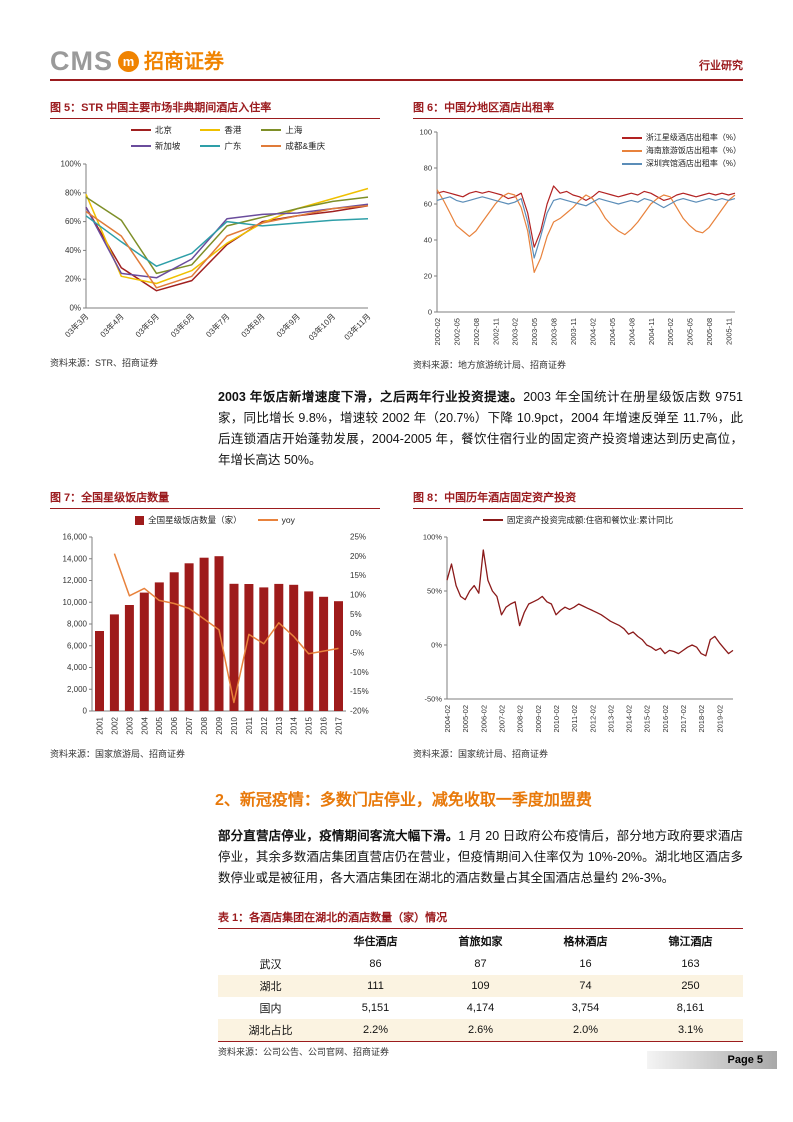 This screenshot has height=1122, width=793. I want to click on legend-item: 浙江星级酒店出租率（%）, so click(681, 137).